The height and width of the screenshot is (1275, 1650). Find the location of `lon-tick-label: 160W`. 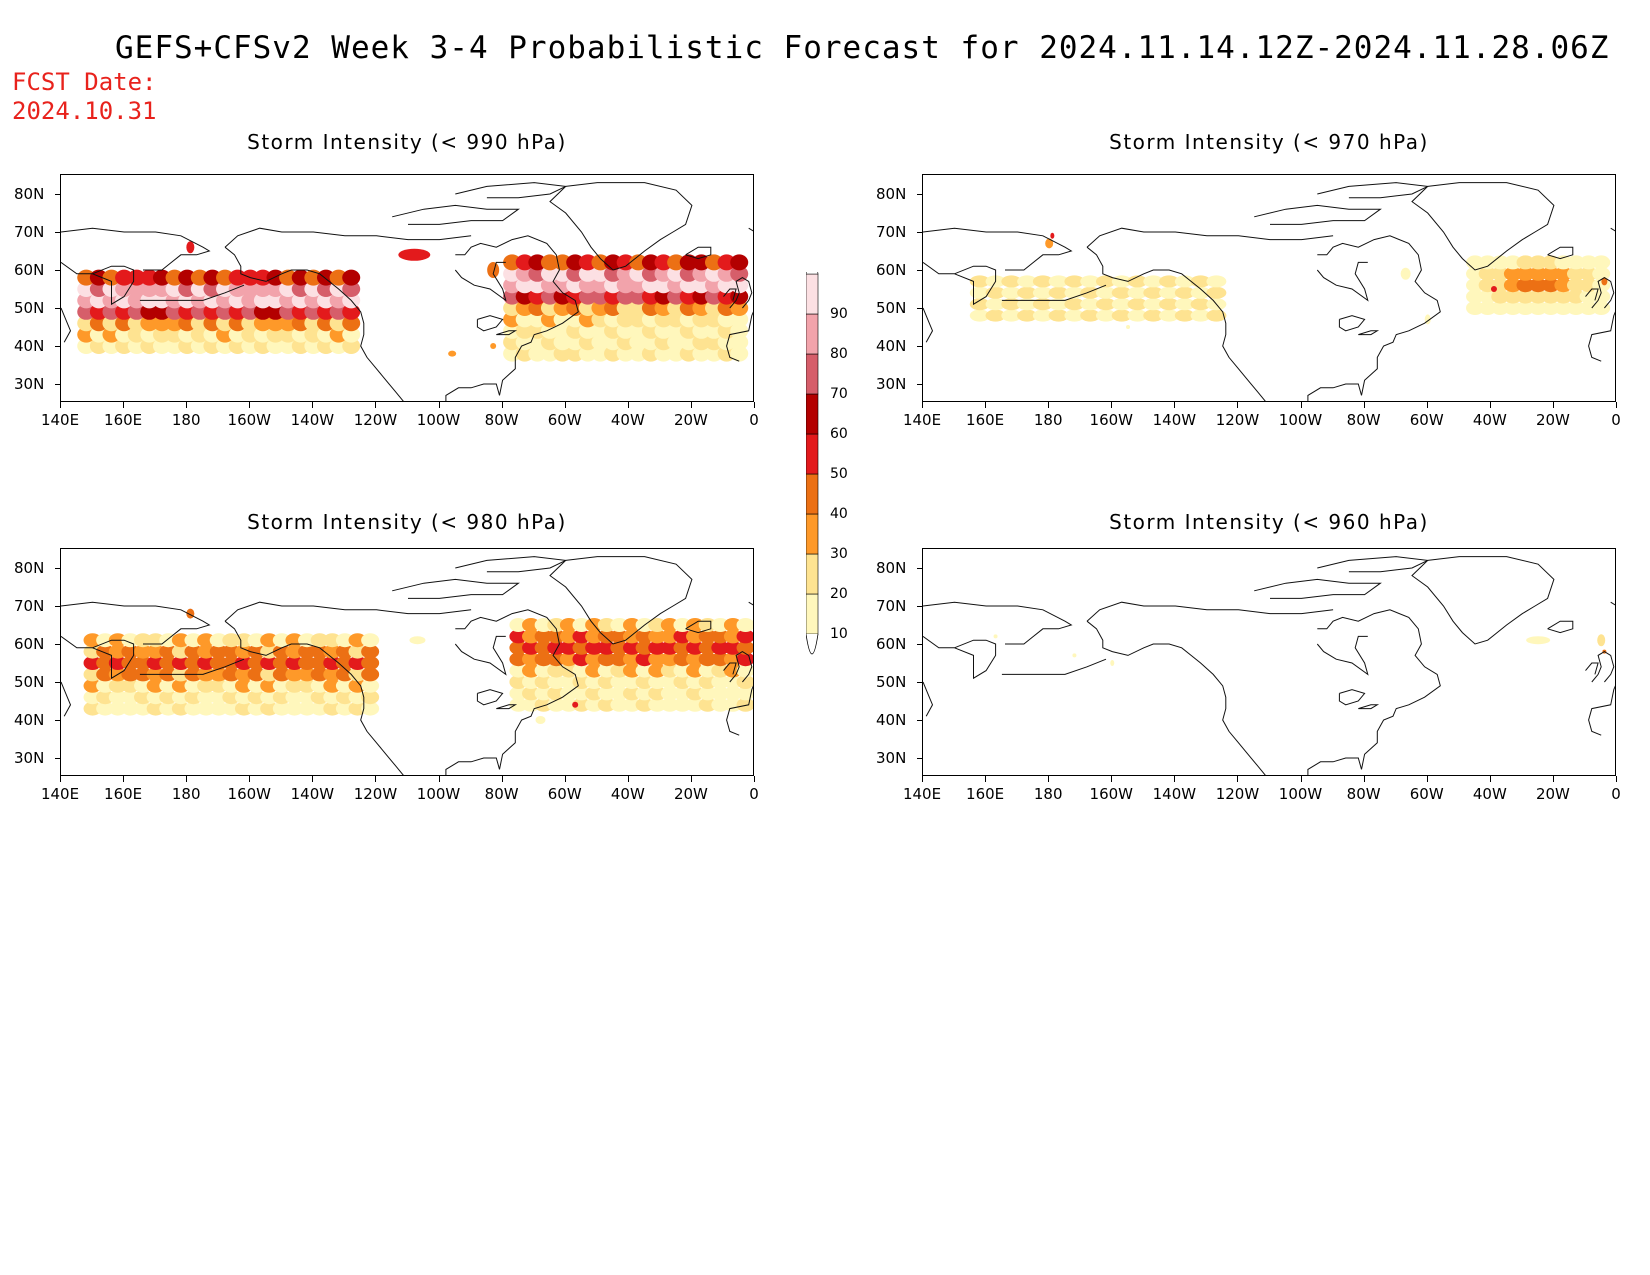

lon-tick-label: 160W is located at coordinates (249, 794).